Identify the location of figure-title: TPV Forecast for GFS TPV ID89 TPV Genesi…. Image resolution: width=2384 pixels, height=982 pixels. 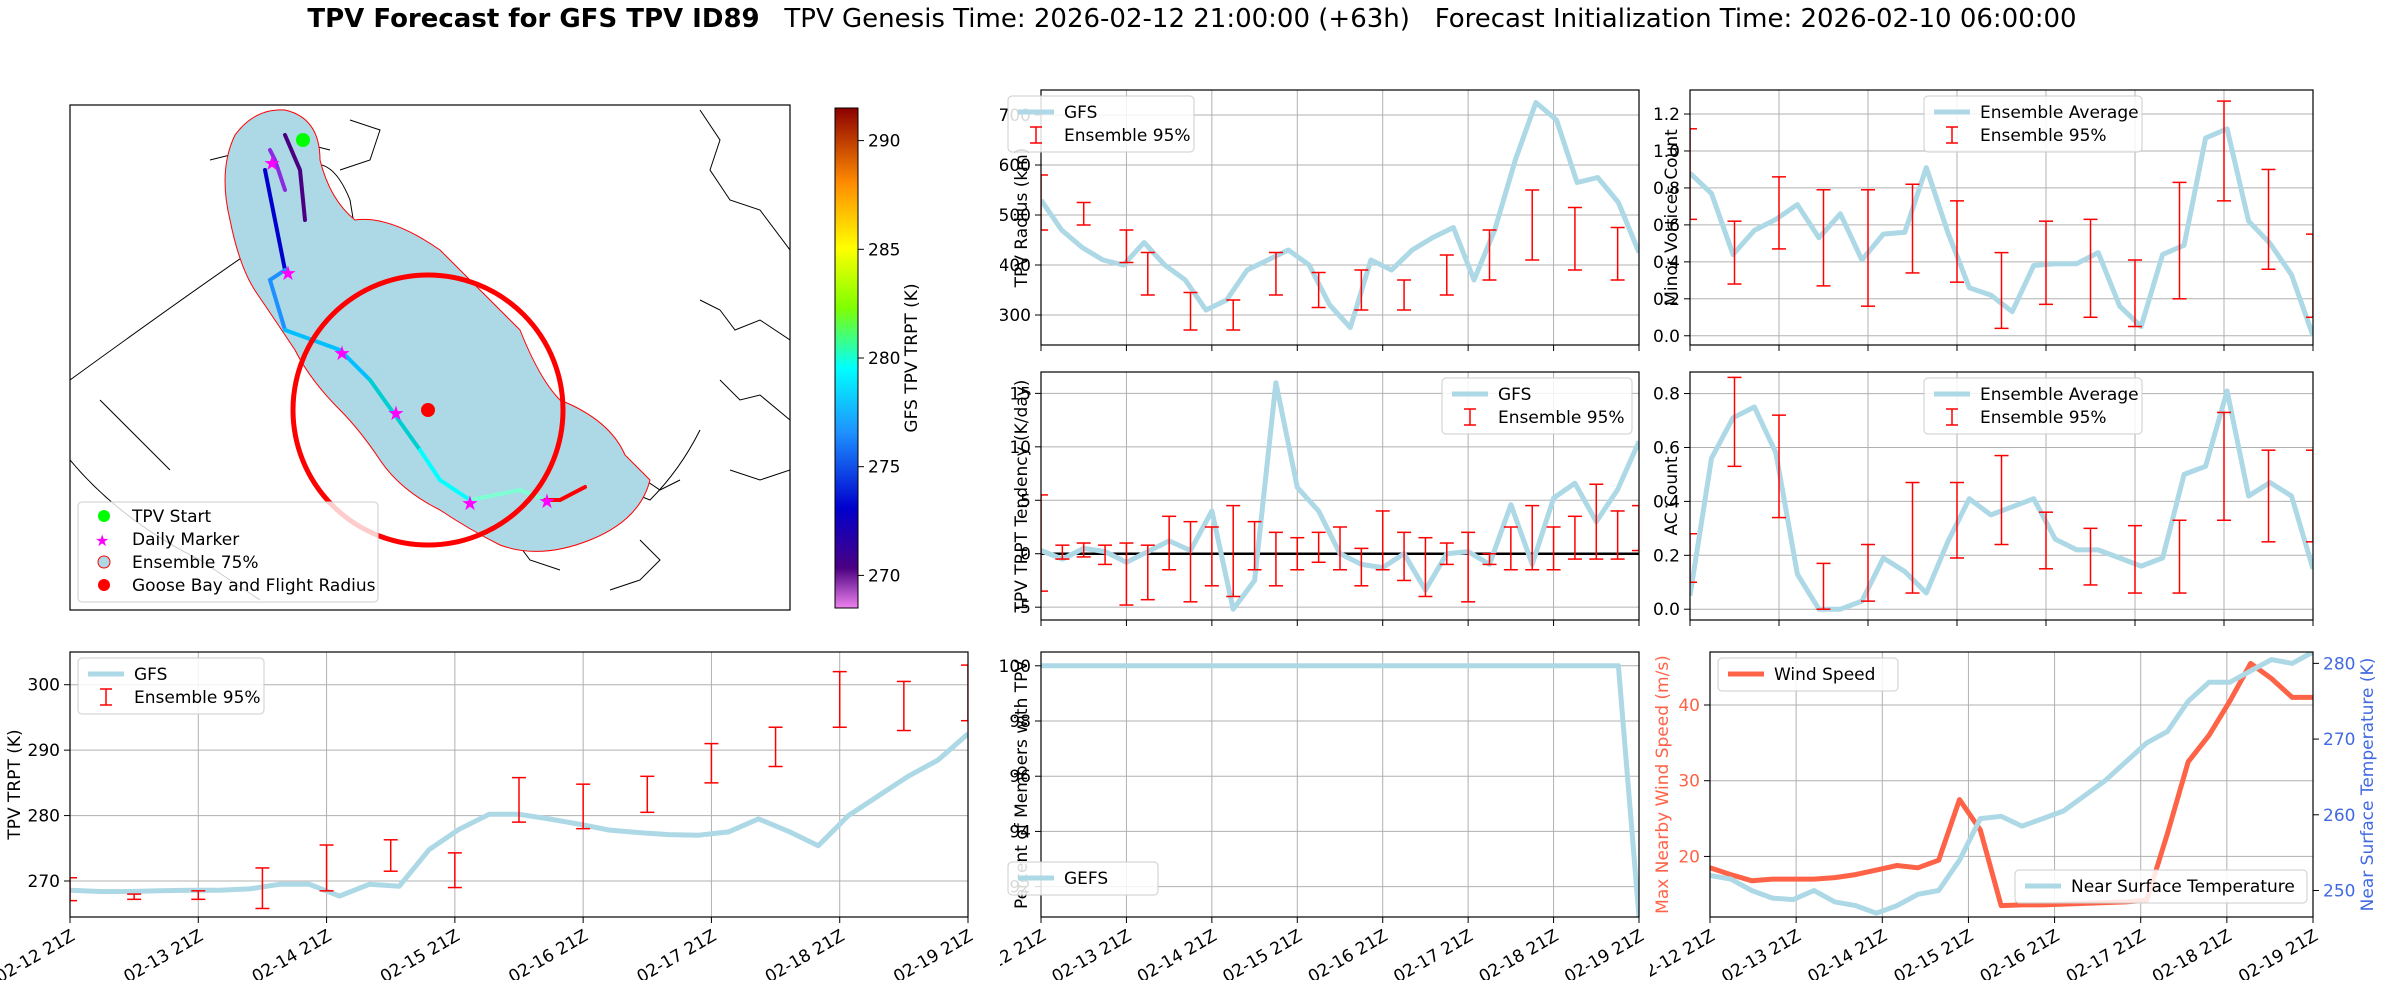
(1192, 19).